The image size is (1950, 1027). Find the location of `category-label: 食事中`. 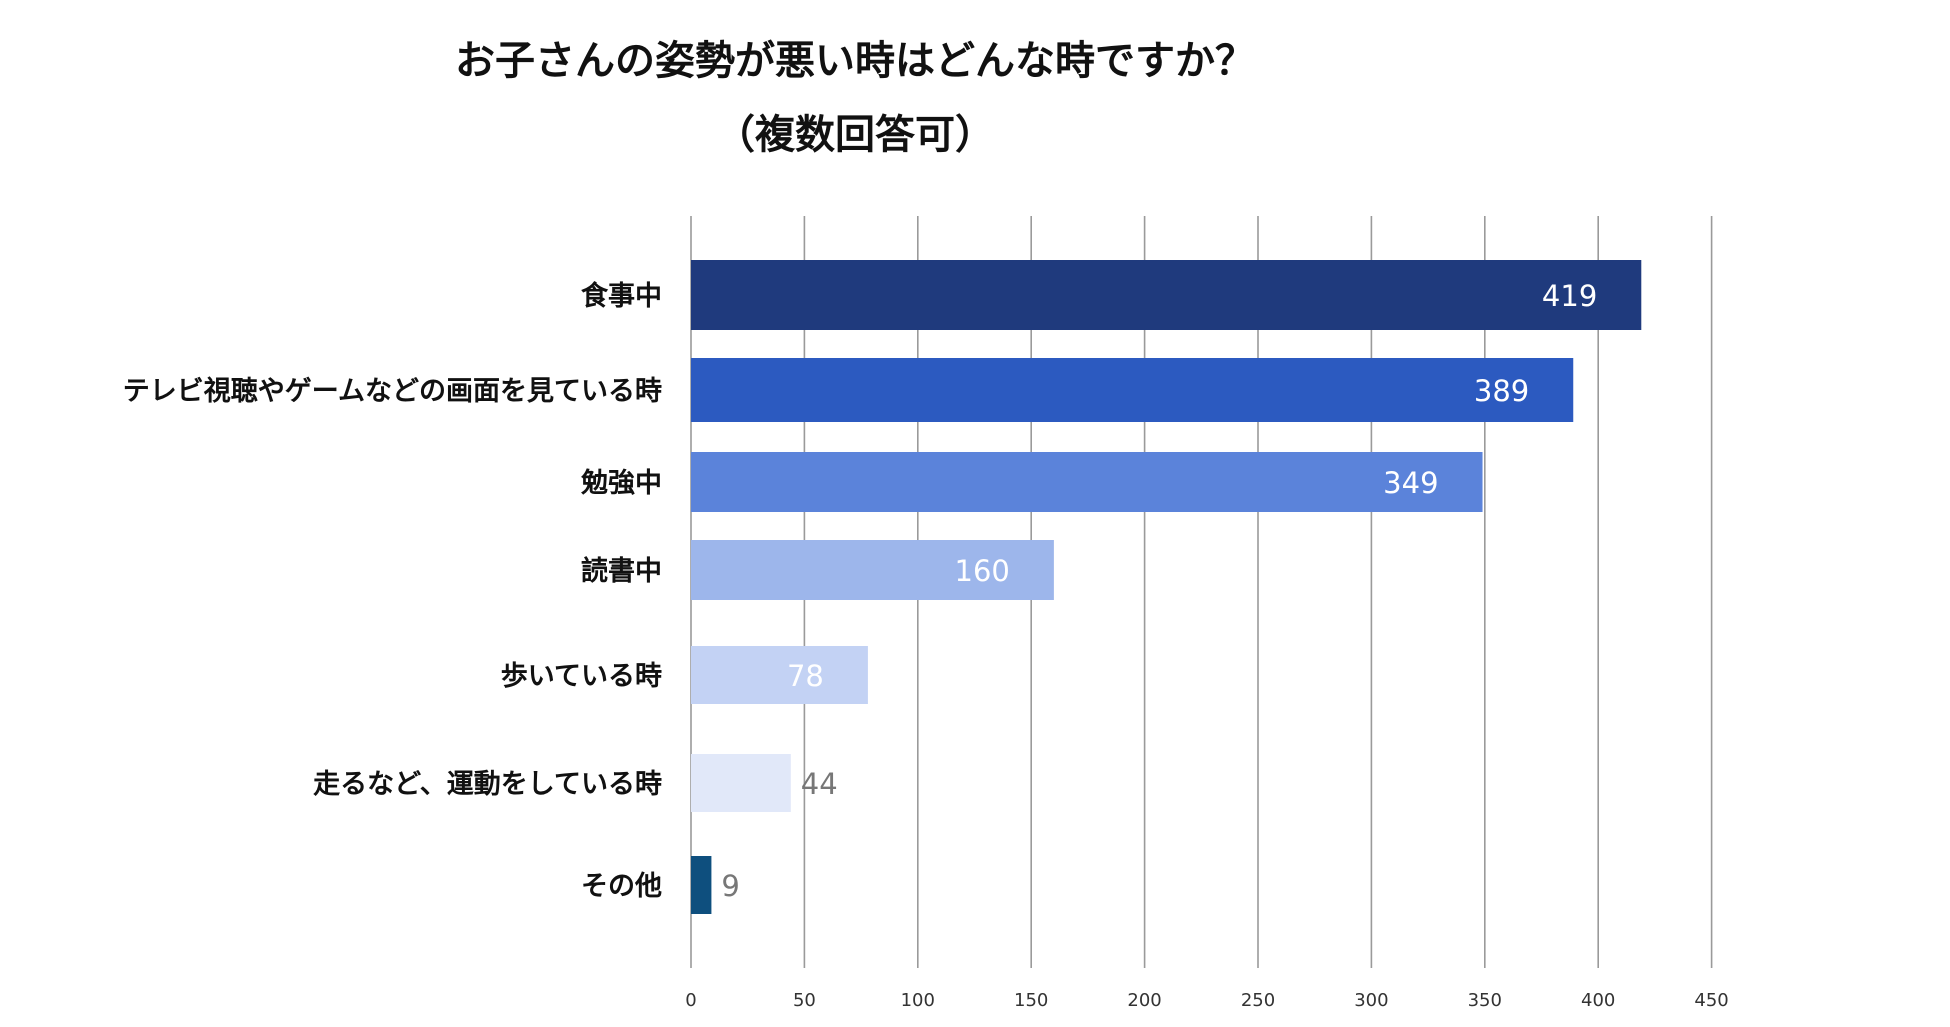

category-label: 食事中 is located at coordinates (621, 296).